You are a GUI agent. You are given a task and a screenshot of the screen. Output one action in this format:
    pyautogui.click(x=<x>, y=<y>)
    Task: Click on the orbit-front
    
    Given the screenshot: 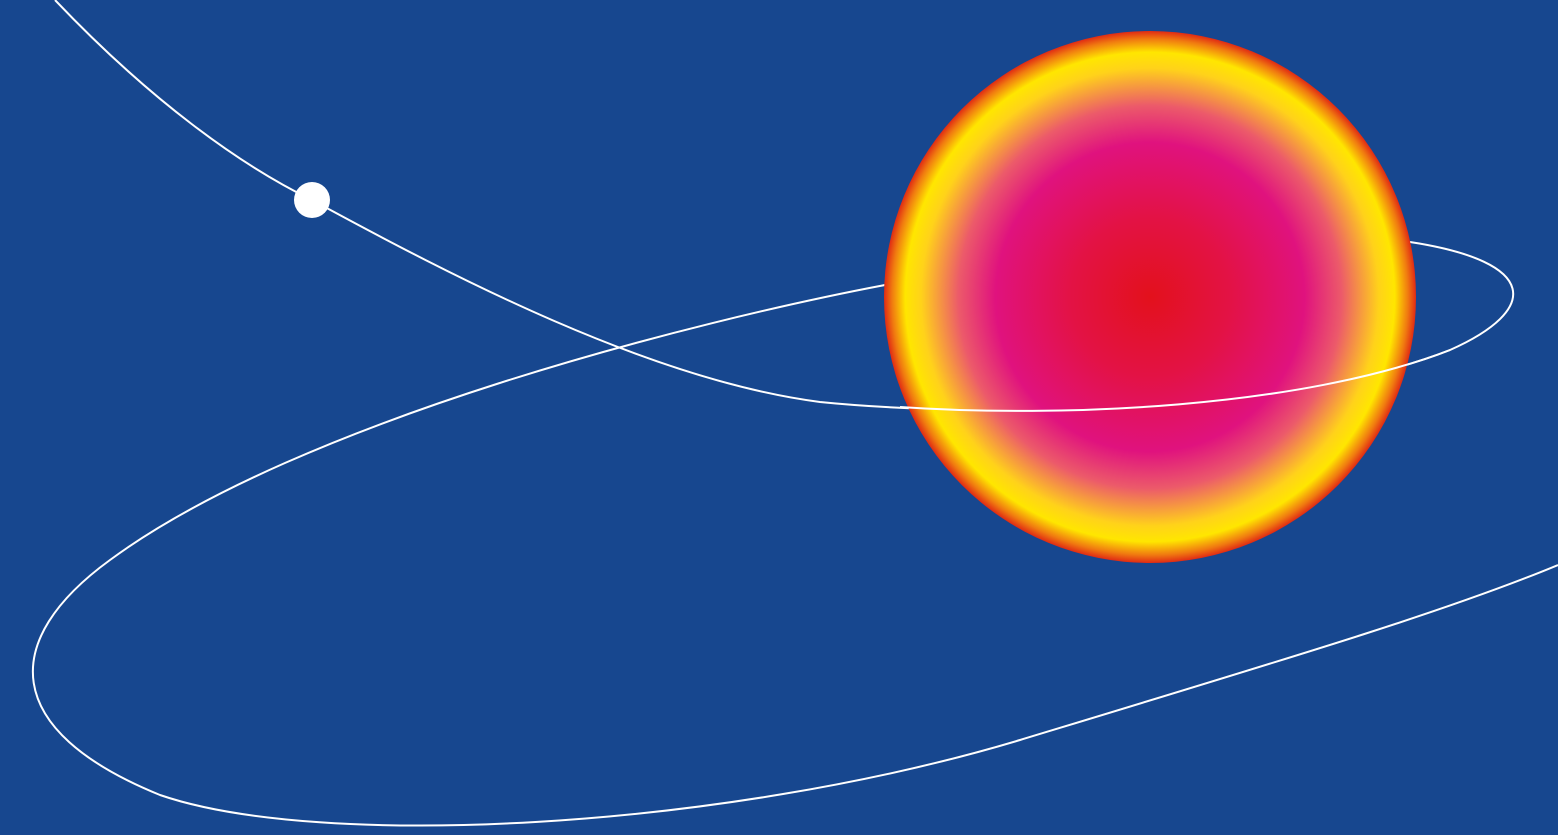 What is the action you would take?
    pyautogui.click(x=1175, y=380)
    